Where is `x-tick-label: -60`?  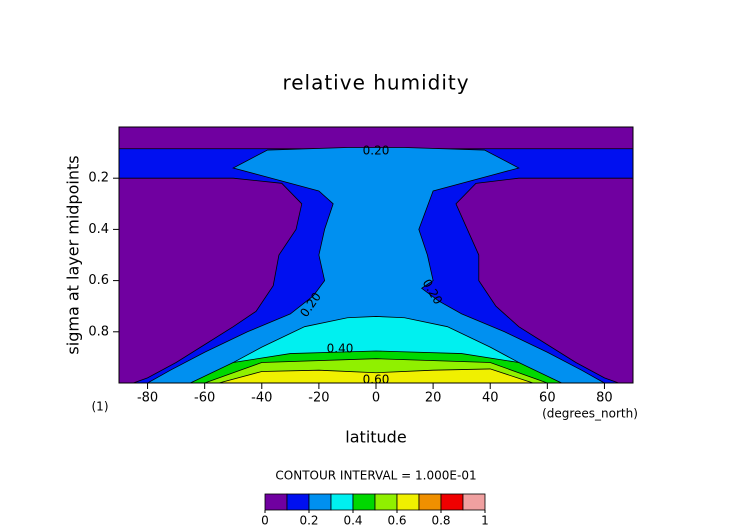
x-tick-label: -60 is located at coordinates (204, 398).